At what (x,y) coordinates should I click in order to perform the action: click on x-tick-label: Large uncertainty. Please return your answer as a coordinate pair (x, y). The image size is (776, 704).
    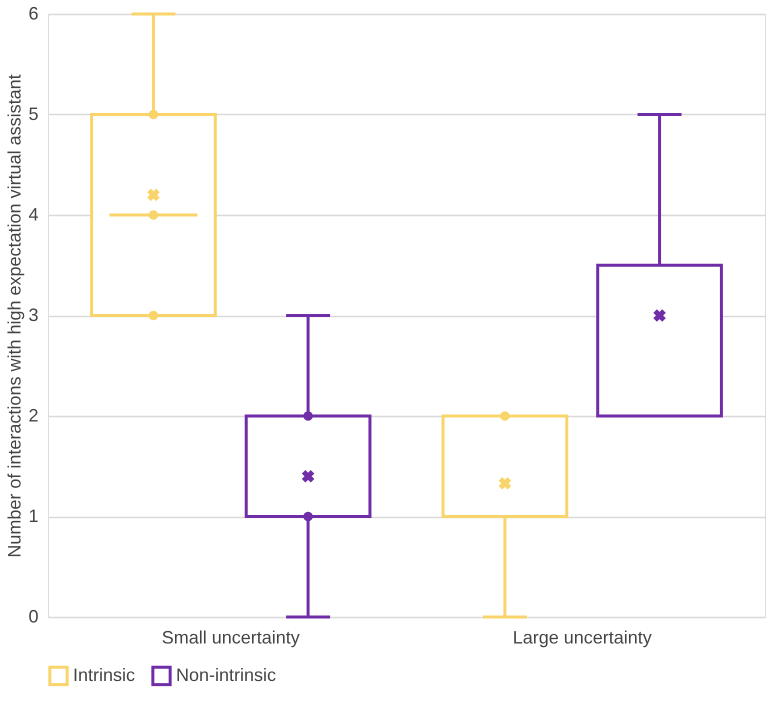
    Looking at the image, I should click on (582, 638).